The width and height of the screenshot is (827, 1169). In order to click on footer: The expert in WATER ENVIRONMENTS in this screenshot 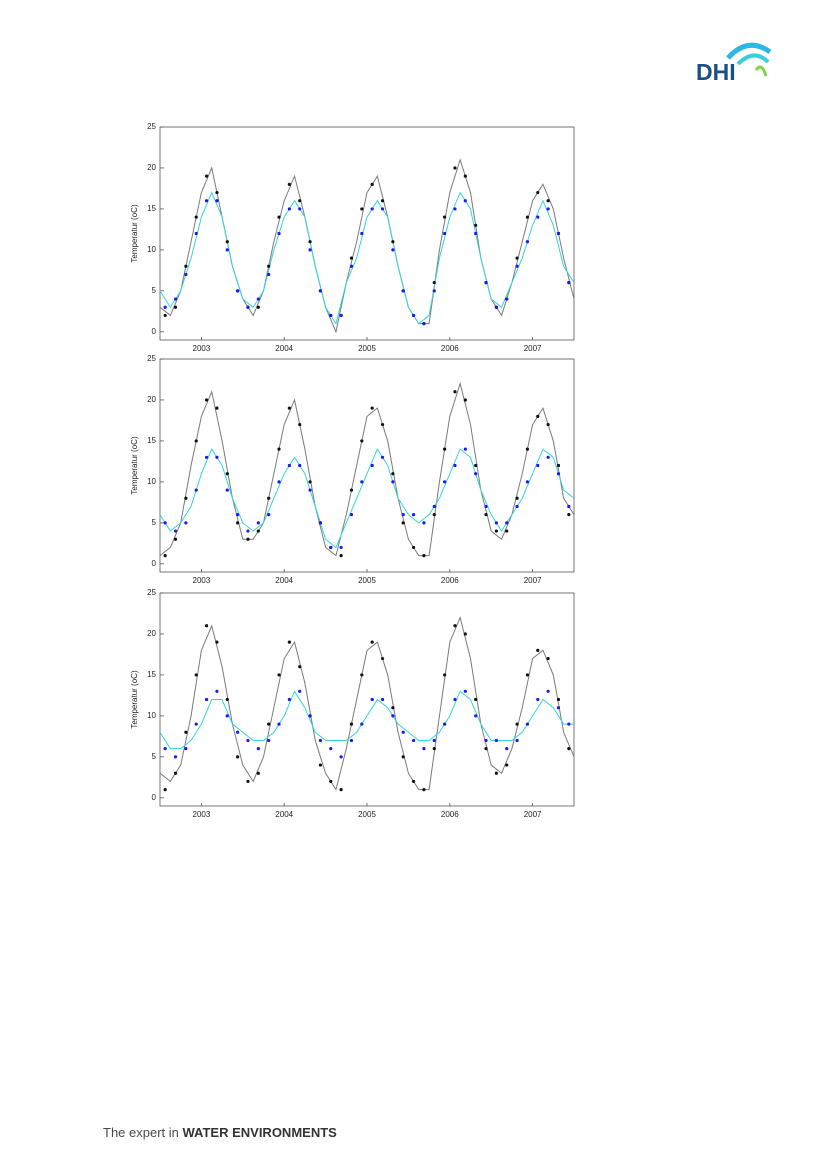, I will do `click(220, 1132)`.